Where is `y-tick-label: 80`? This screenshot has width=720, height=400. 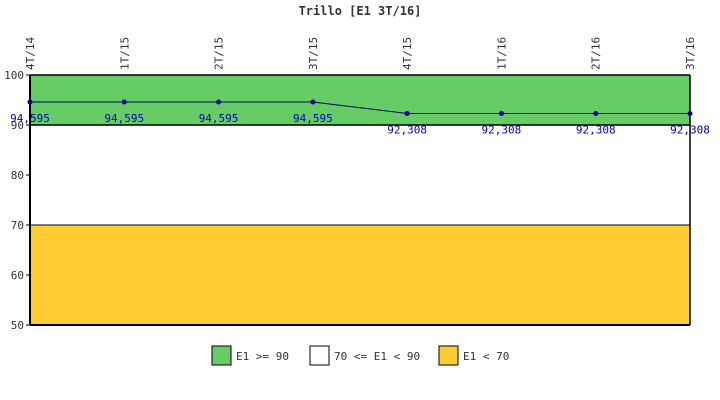
y-tick-label: 80 is located at coordinates (17, 175).